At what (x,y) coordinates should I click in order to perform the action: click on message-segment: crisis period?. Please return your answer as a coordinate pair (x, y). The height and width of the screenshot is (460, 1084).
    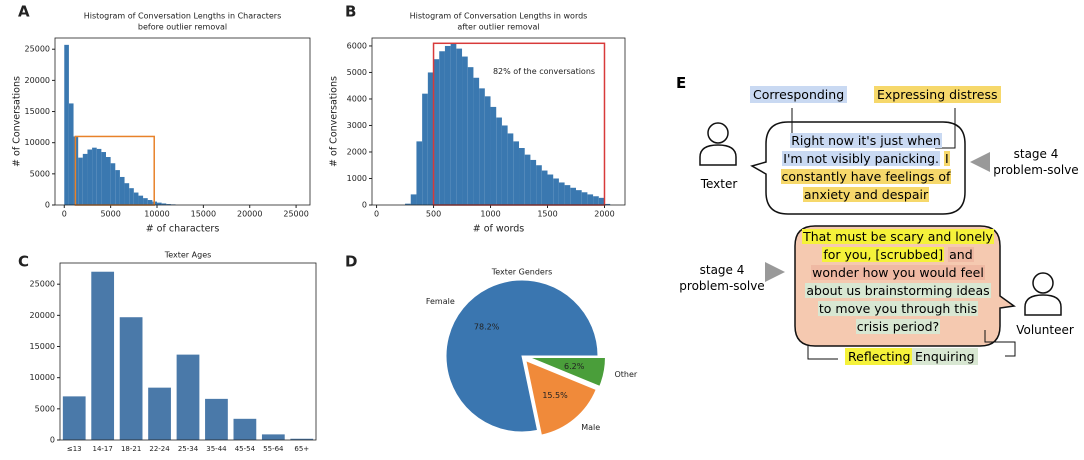
    Looking at the image, I should click on (898, 326).